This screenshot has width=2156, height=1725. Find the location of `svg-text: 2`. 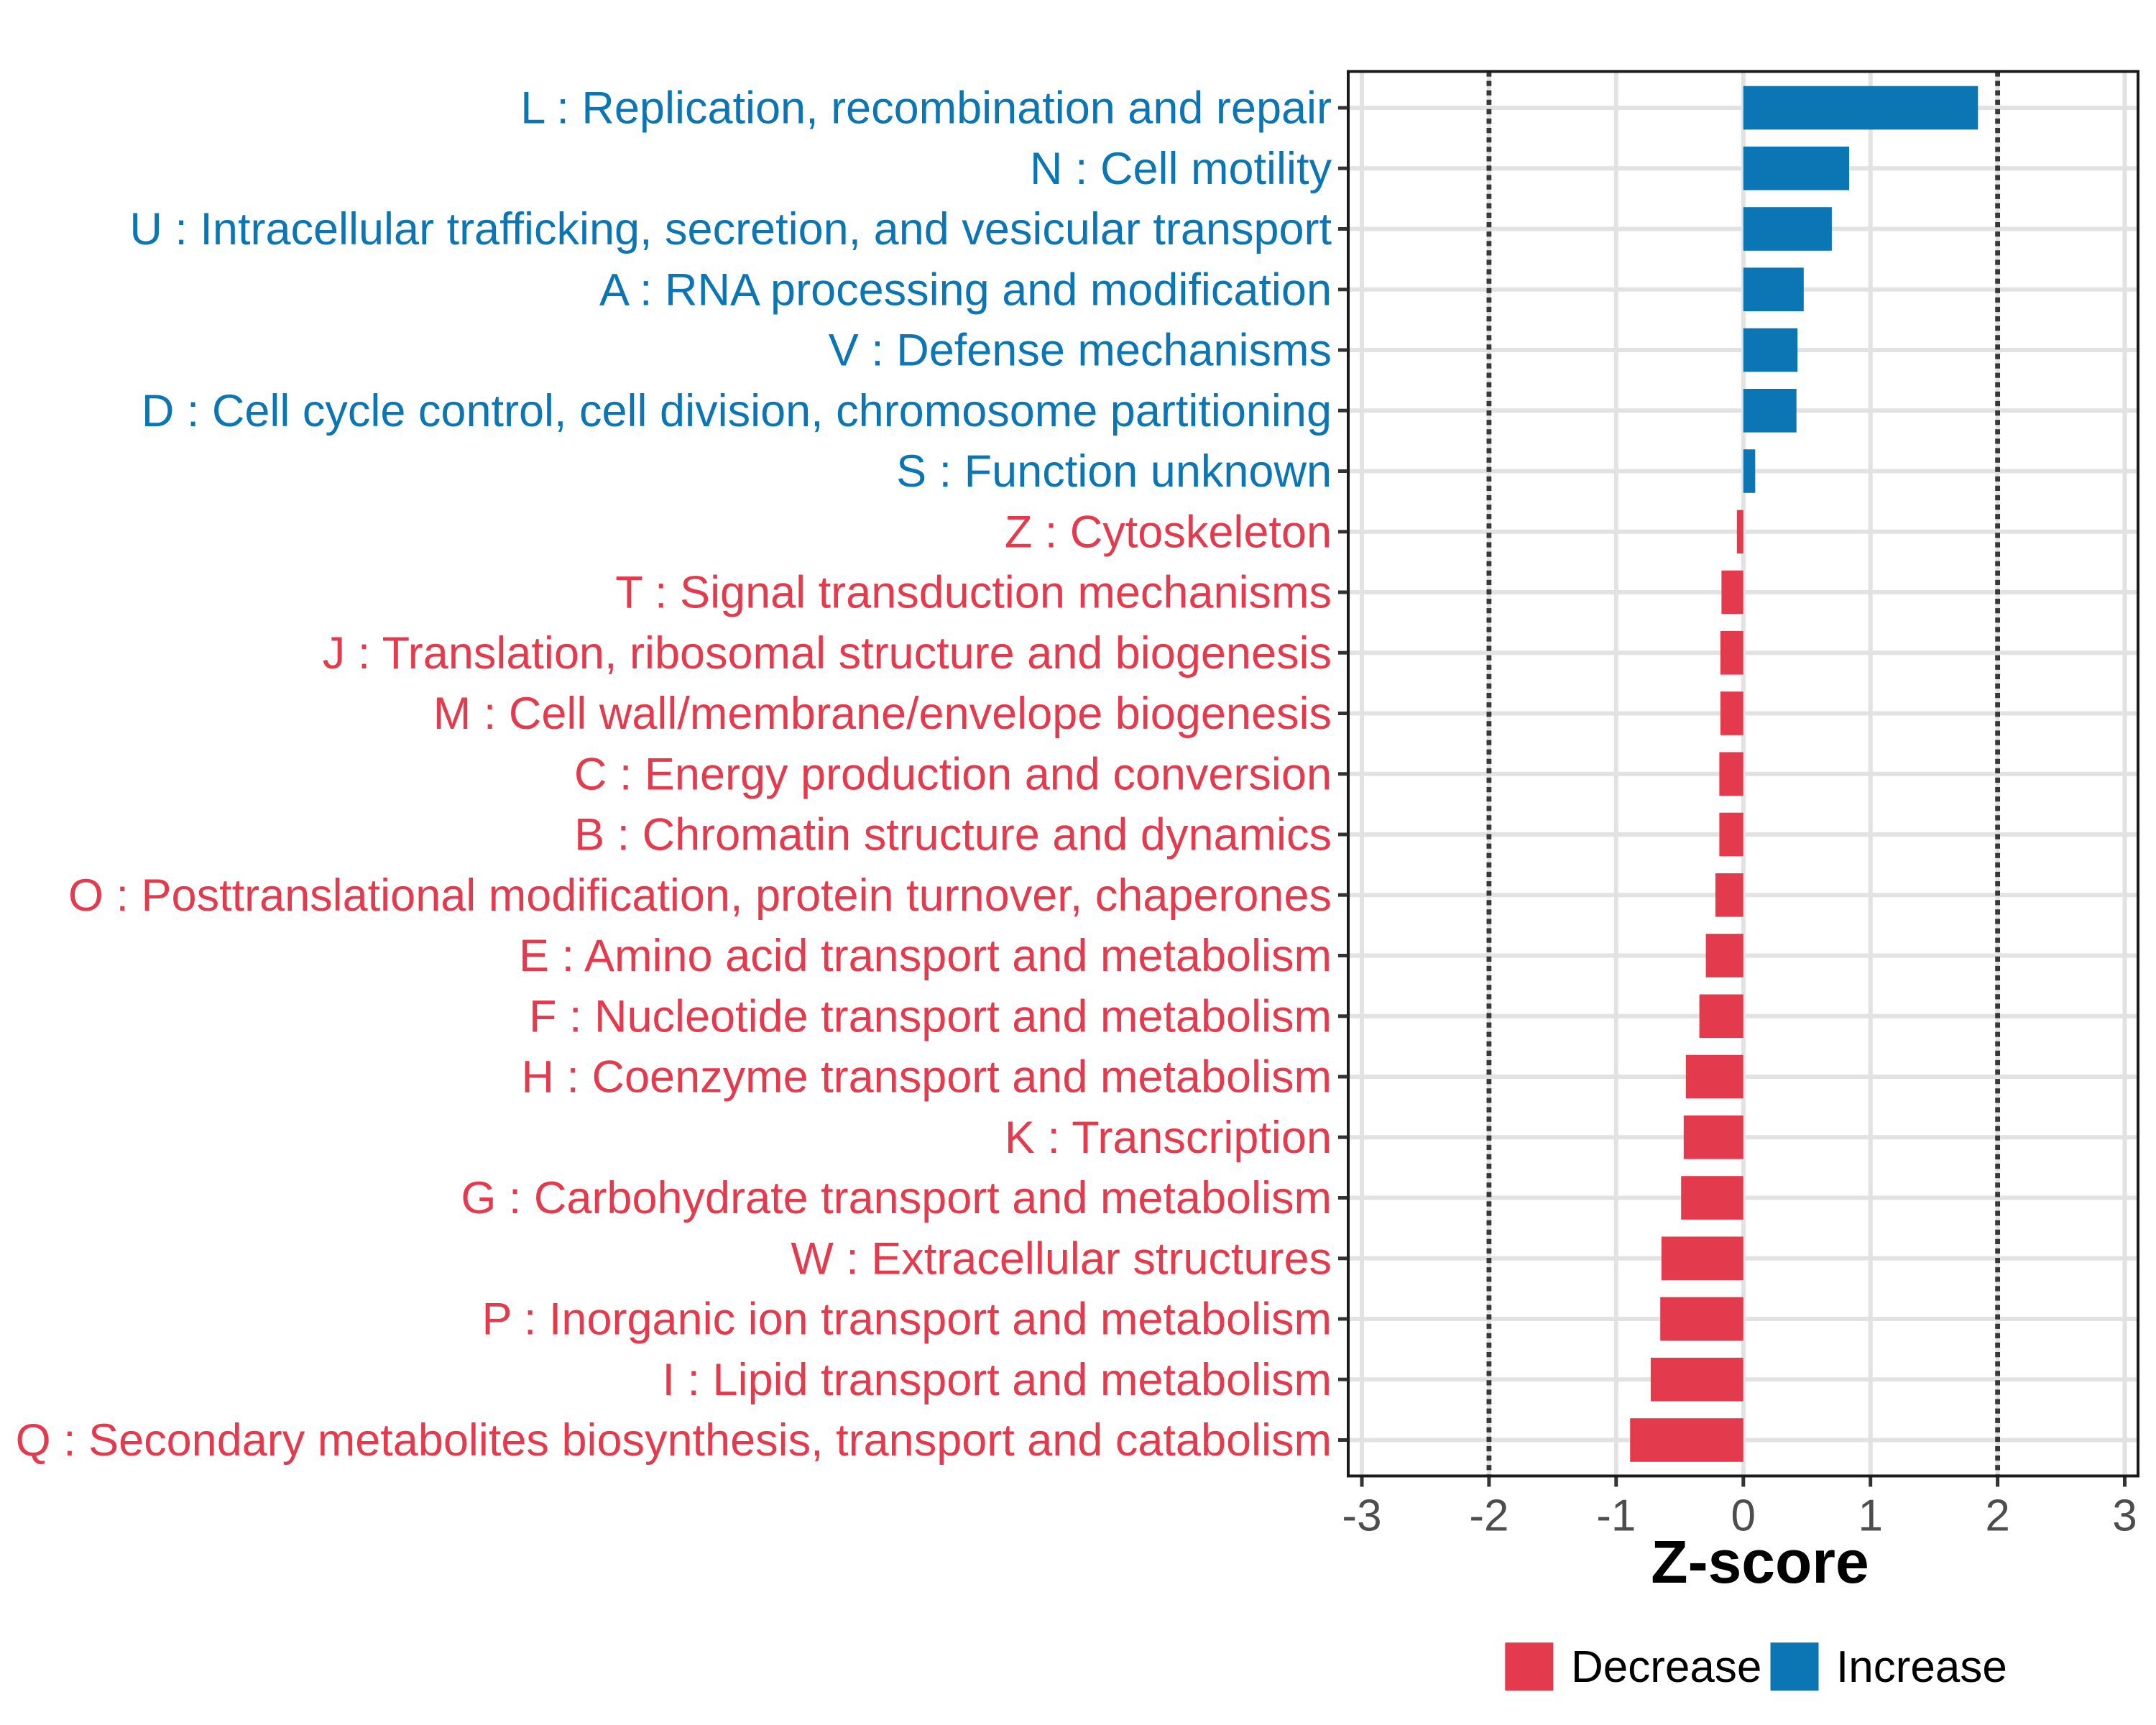

svg-text: 2 is located at coordinates (1997, 1516).